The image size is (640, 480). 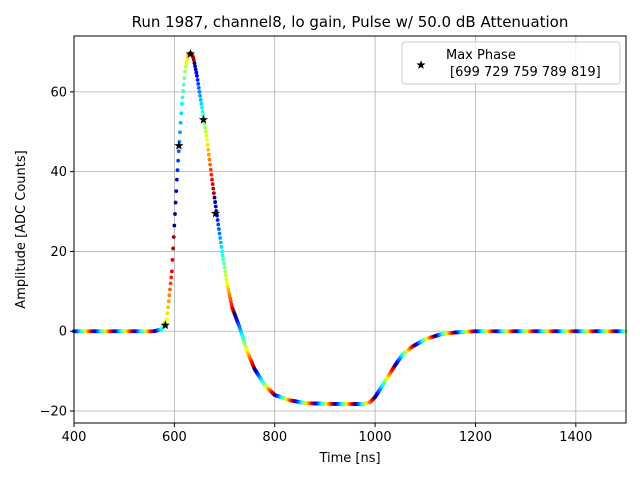 I want to click on x-tick-label: 800, so click(x=274, y=437).